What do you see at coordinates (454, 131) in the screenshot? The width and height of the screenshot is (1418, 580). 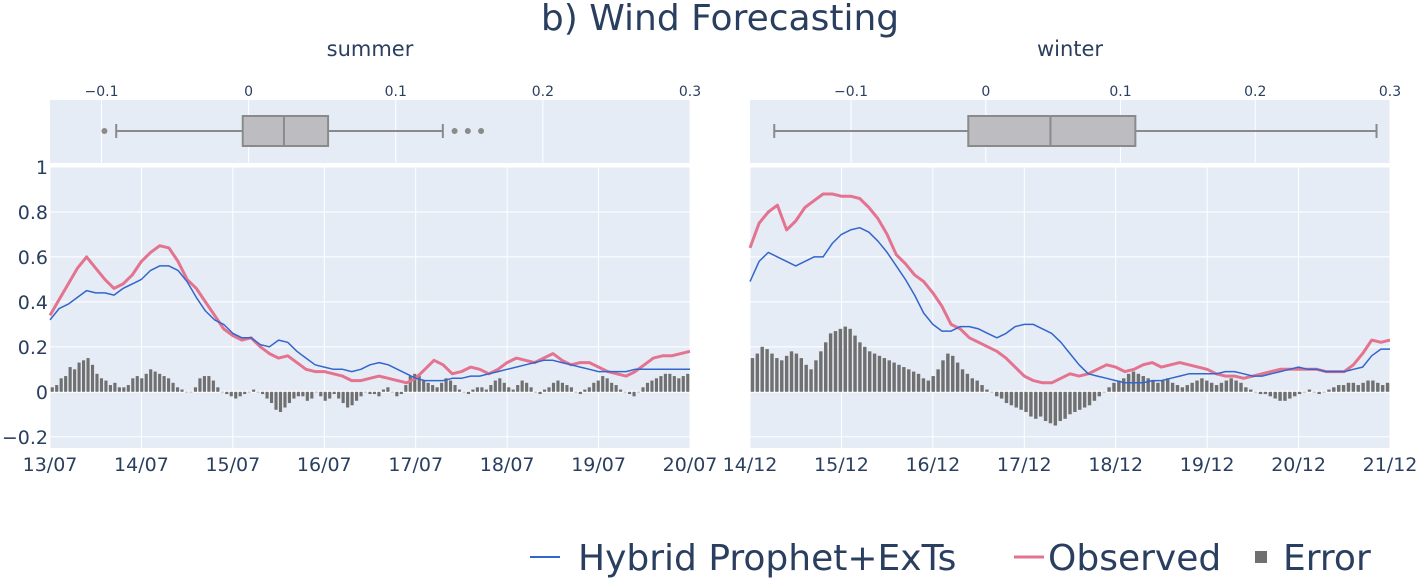 I see `box-outlier` at bounding box center [454, 131].